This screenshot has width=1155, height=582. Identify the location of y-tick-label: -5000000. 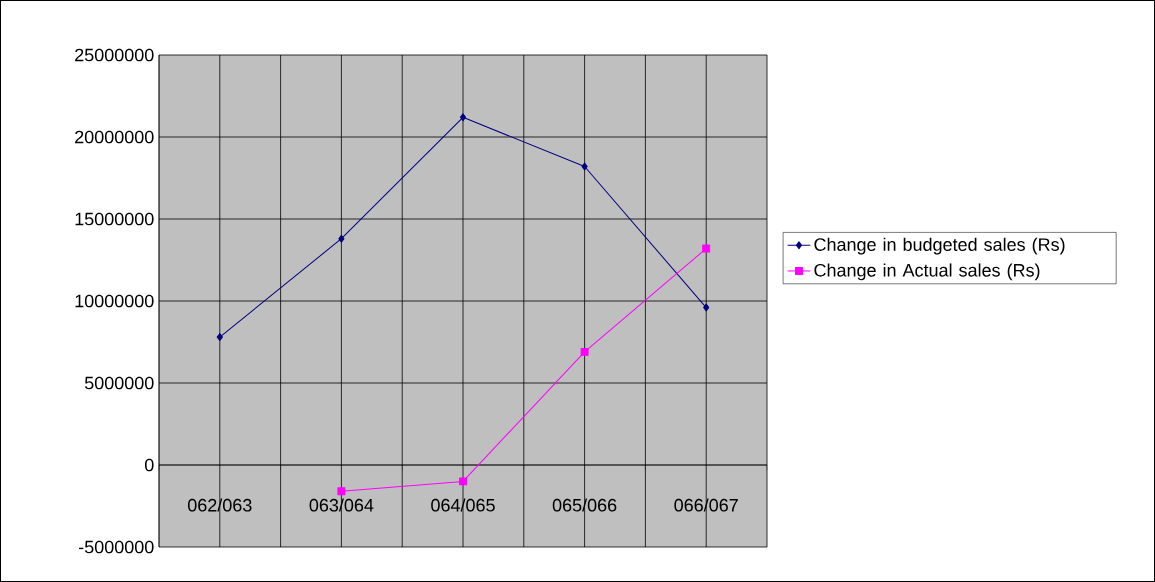
(116, 547).